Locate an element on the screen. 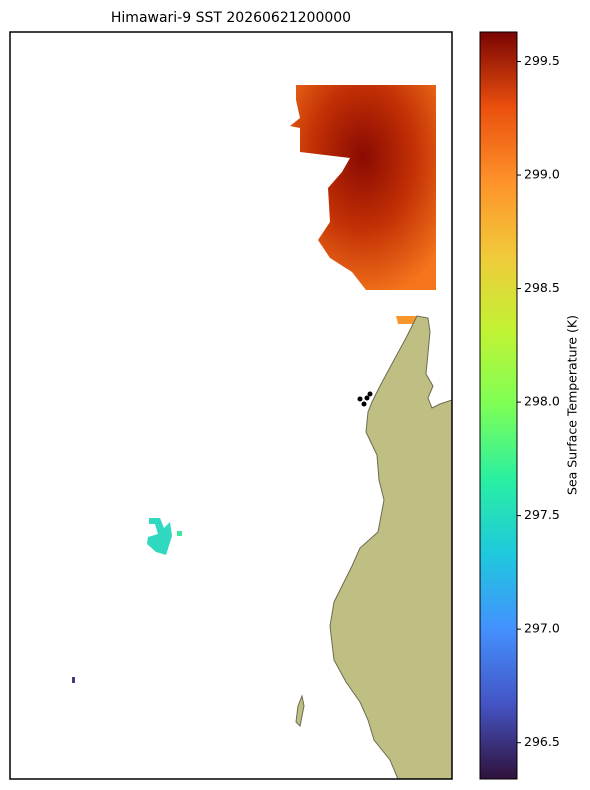 The image size is (590, 790). colorbar-tick-label: 298.5 is located at coordinates (542, 287).